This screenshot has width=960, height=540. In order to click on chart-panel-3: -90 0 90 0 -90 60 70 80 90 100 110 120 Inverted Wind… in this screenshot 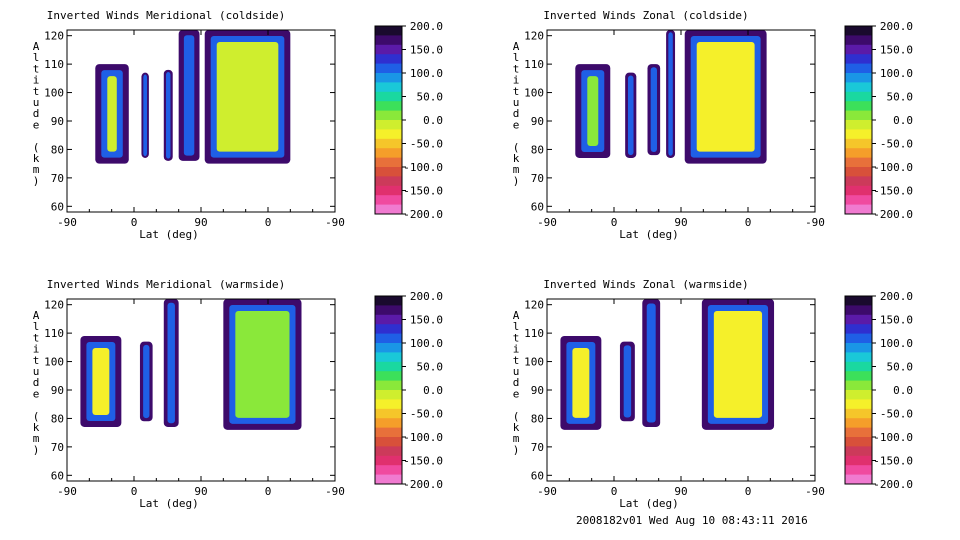, I will do `click(189, 394)`.